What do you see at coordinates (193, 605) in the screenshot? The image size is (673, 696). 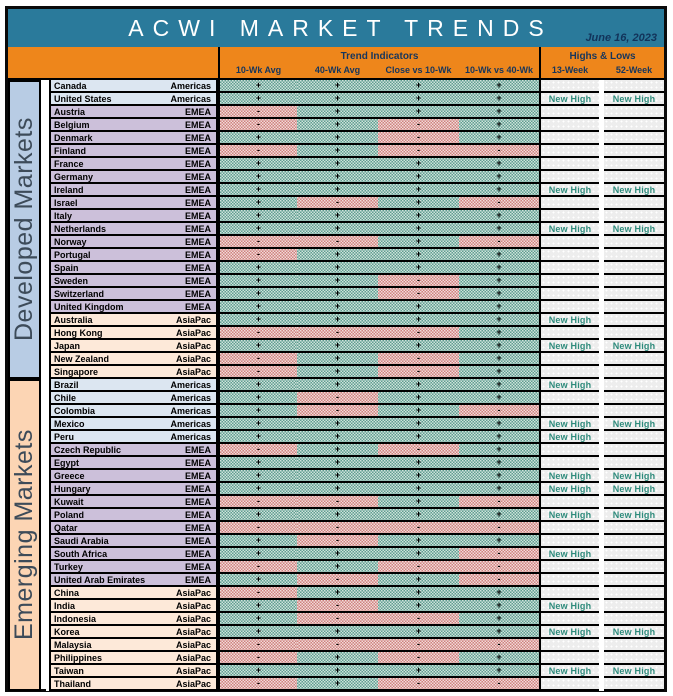 I see `region-label: AsiaPac` at bounding box center [193, 605].